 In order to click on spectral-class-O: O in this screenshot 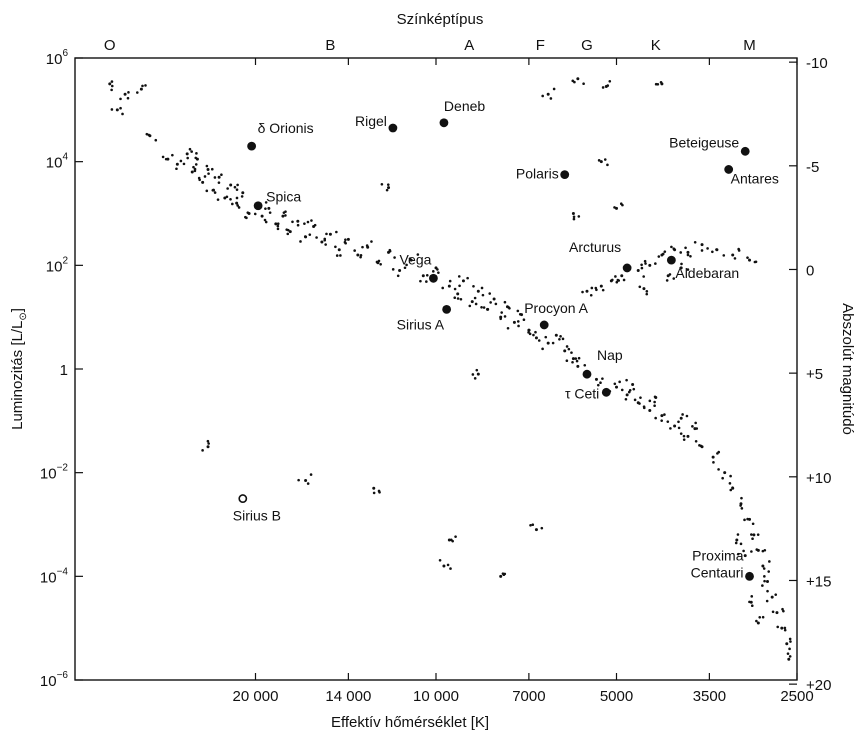, I will do `click(110, 45)`.